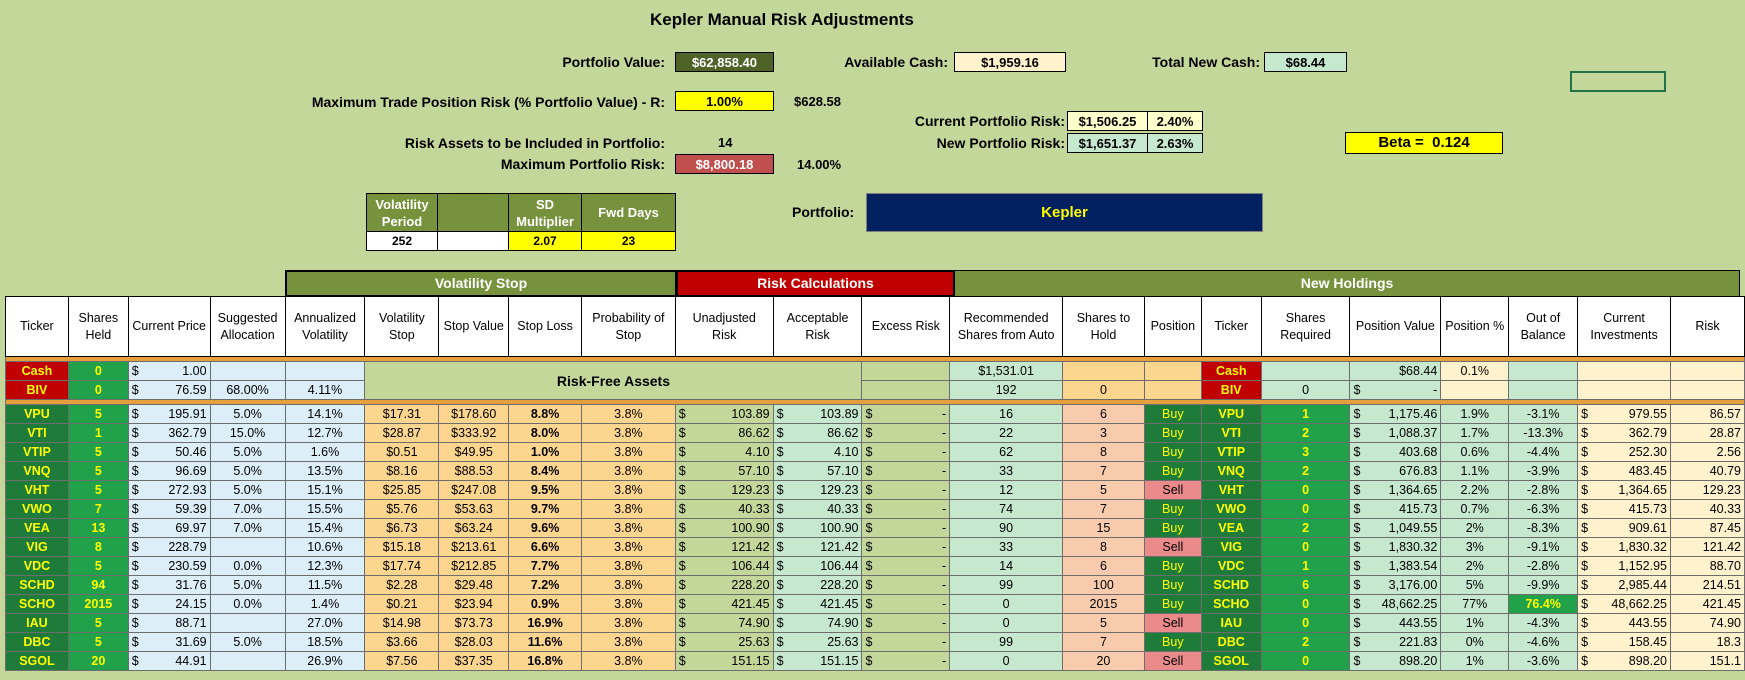 This screenshot has height=680, width=1745. What do you see at coordinates (98, 585) in the screenshot?
I see `shares-cell: 94` at bounding box center [98, 585].